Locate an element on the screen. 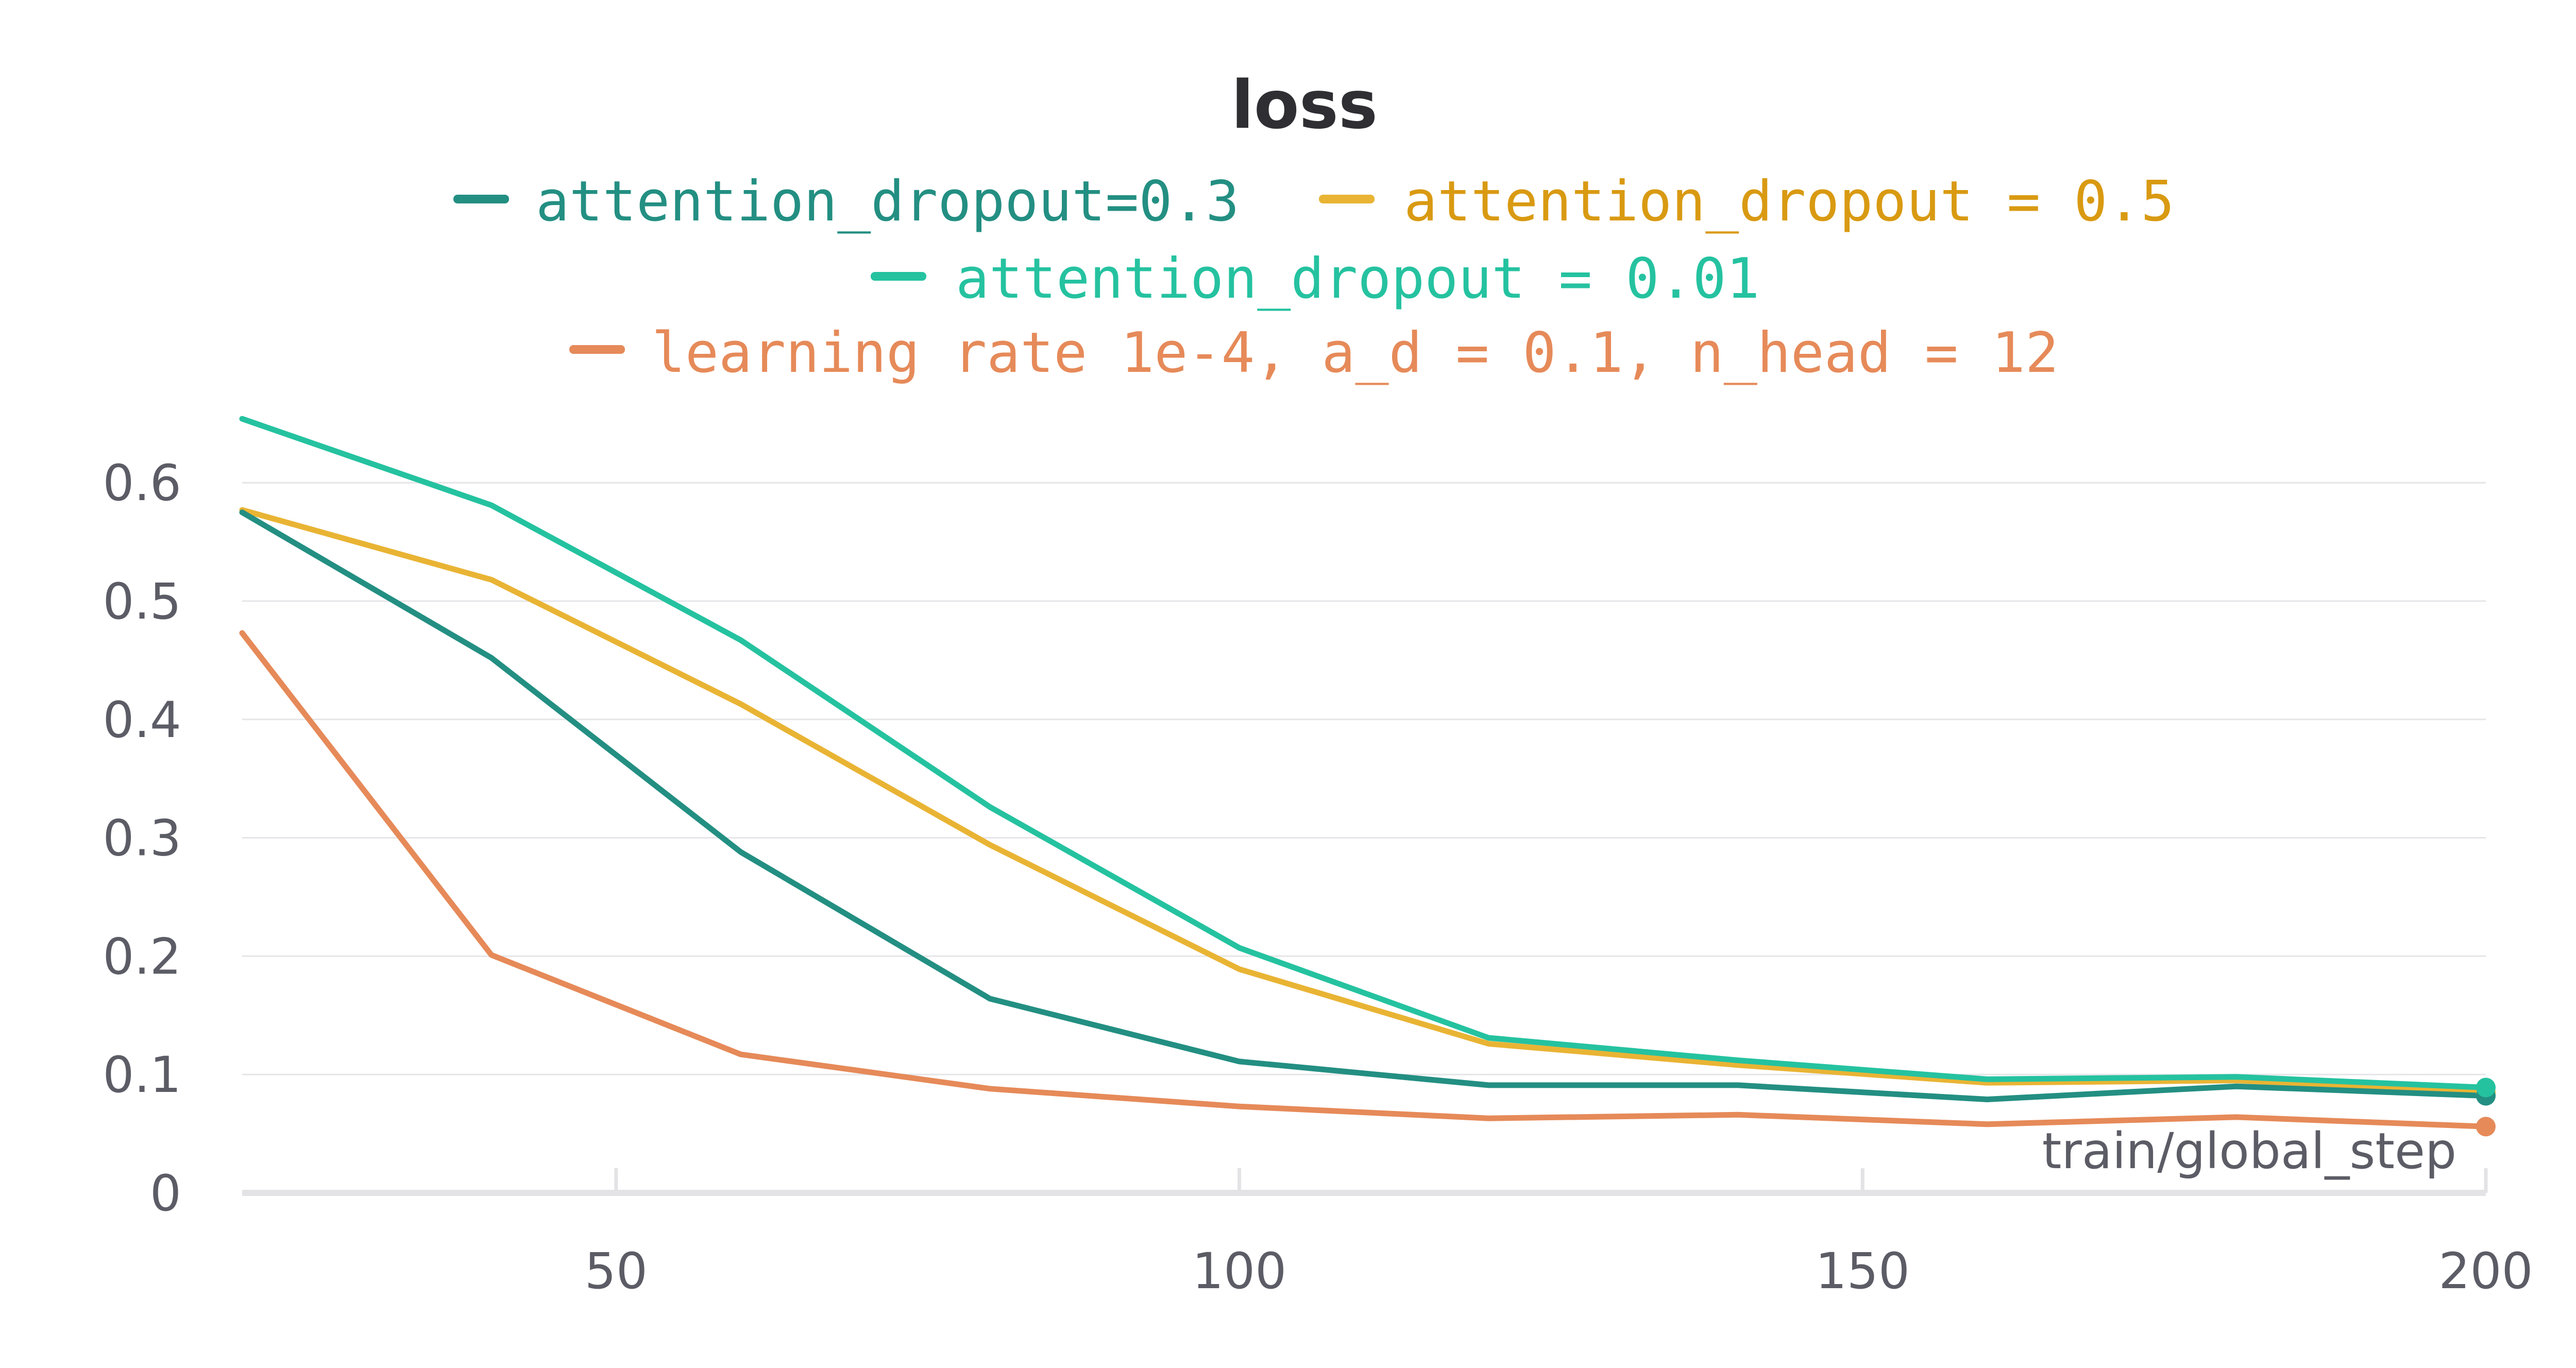 This screenshot has height=1368, width=2576. x-axis-ticks: 50 100 150 200 is located at coordinates (1559, 1234).